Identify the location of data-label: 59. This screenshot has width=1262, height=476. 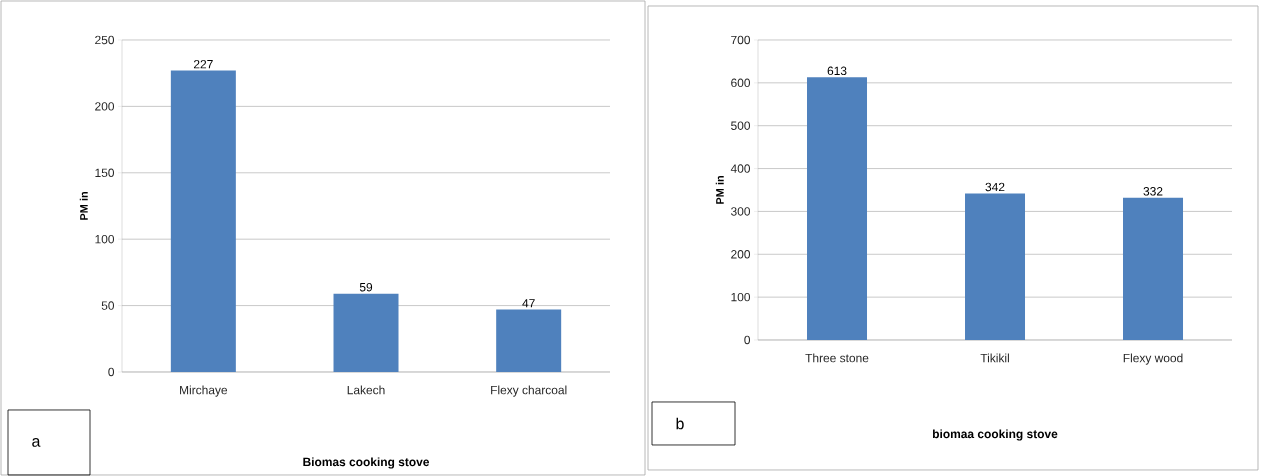
(366, 287).